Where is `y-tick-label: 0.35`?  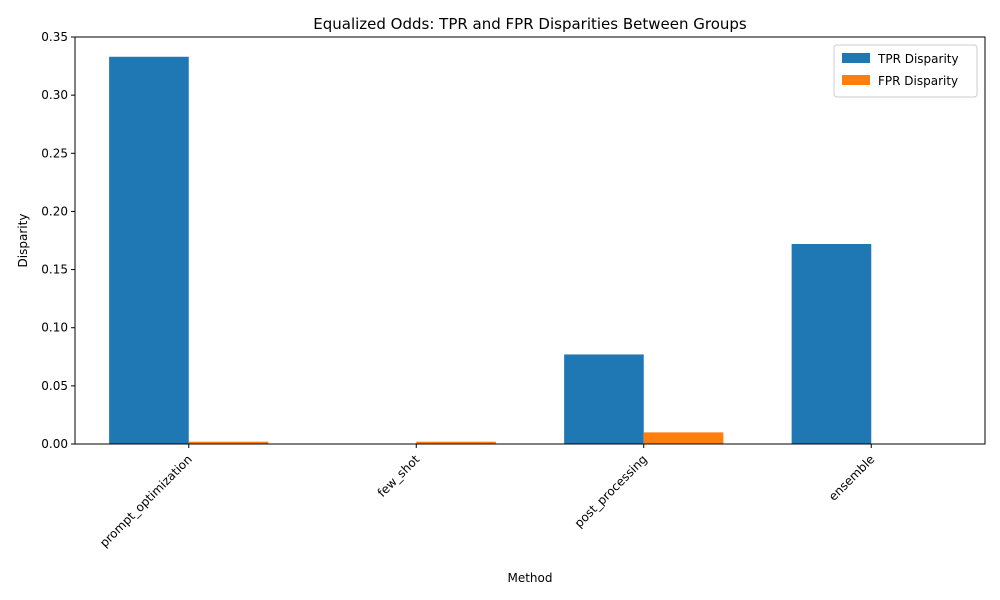
y-tick-label: 0.35 is located at coordinates (54, 37).